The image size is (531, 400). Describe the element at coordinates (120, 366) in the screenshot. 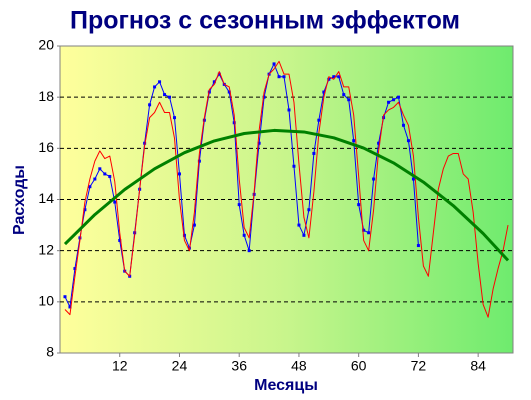

I see `x-tick-label: 12` at that location.